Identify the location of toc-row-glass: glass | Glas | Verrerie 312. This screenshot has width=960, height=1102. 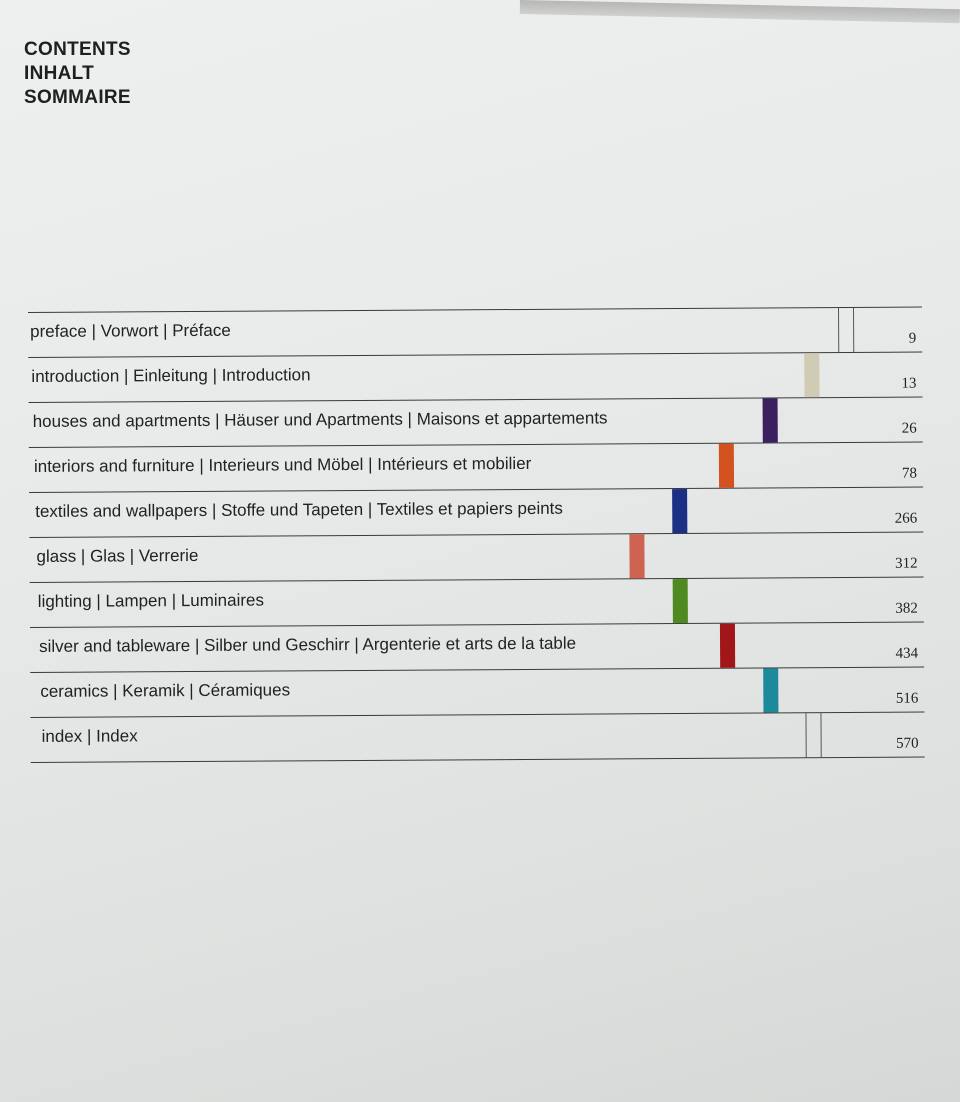
(476, 557).